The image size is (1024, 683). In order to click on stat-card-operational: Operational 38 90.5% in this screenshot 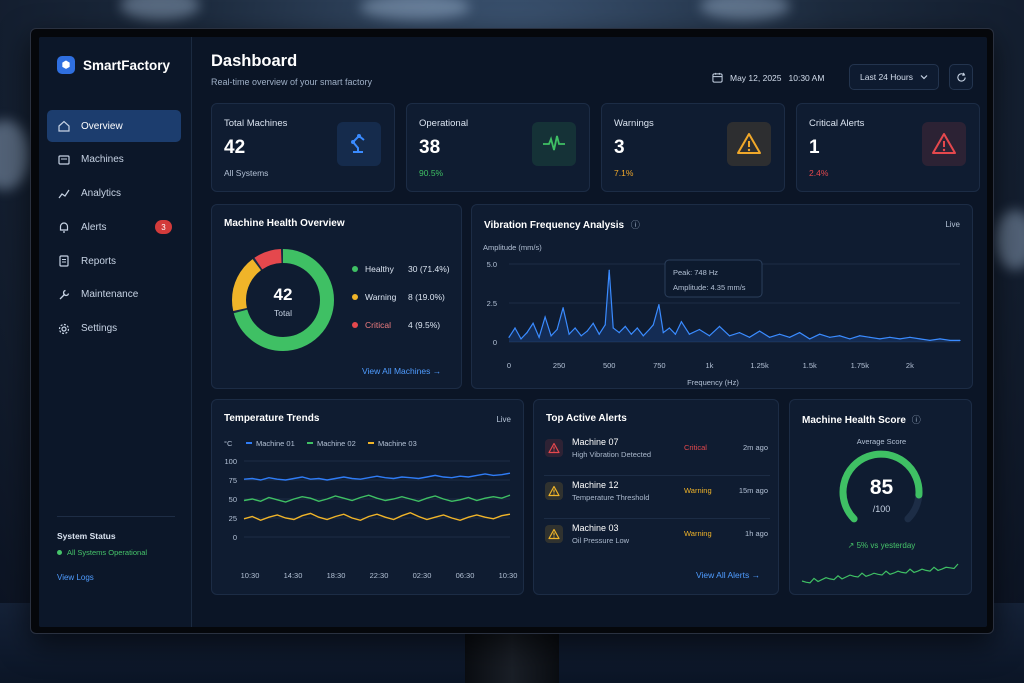, I will do `click(498, 147)`.